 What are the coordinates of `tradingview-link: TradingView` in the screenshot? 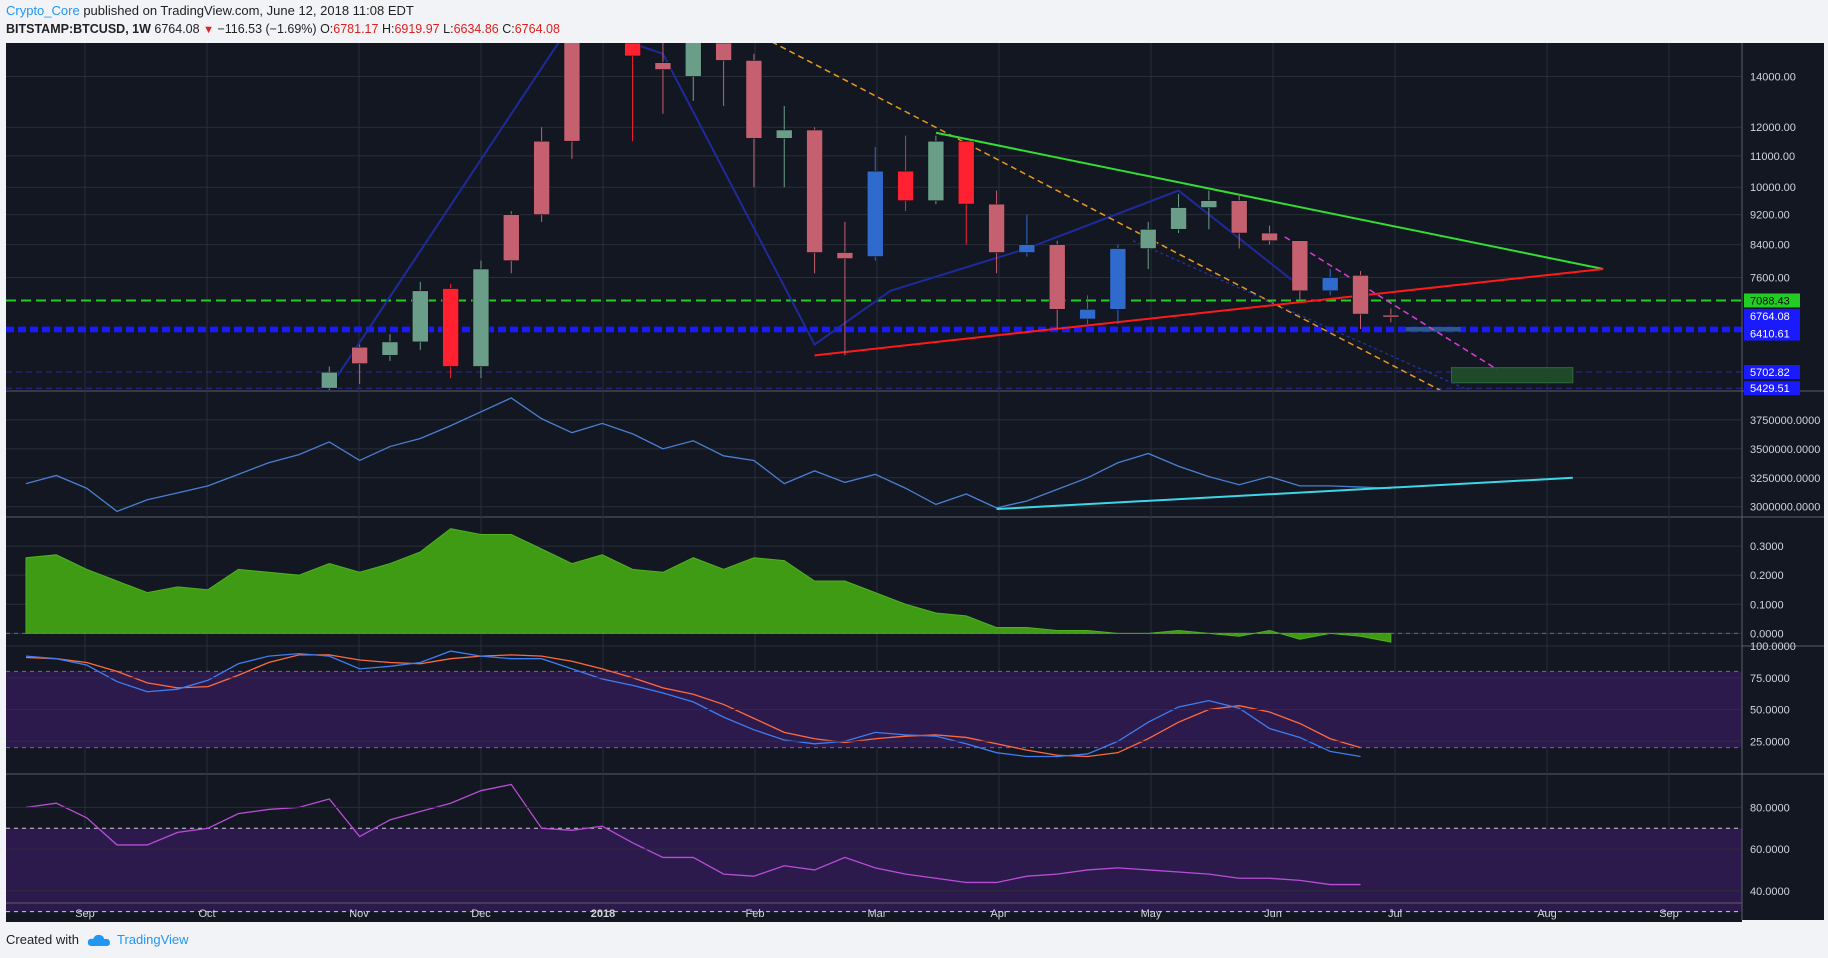 It's located at (152, 939).